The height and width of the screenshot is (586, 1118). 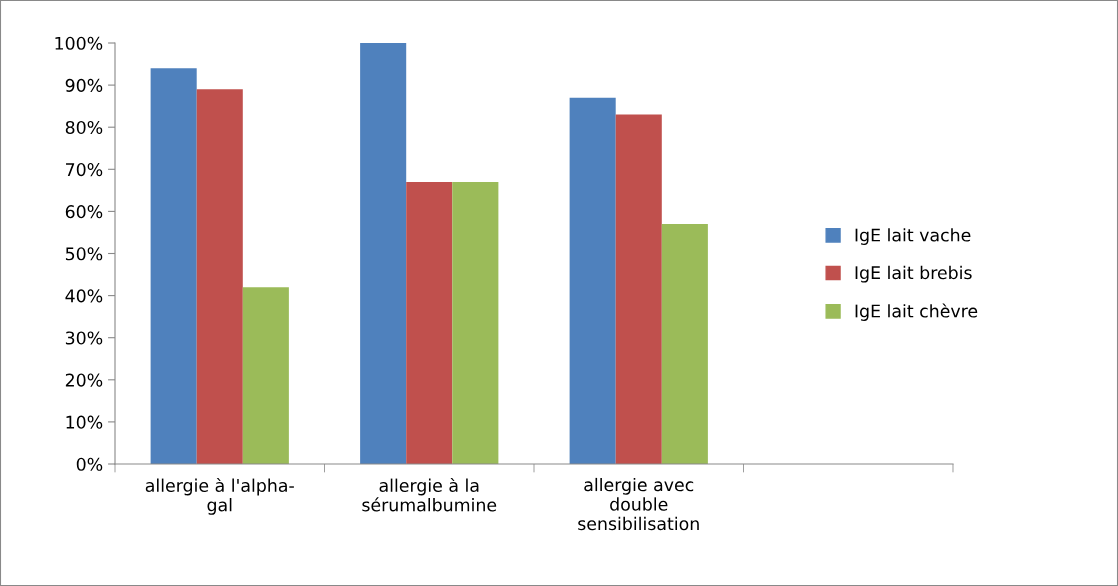 What do you see at coordinates (84, 170) in the screenshot?
I see `y-tick-label: 70%` at bounding box center [84, 170].